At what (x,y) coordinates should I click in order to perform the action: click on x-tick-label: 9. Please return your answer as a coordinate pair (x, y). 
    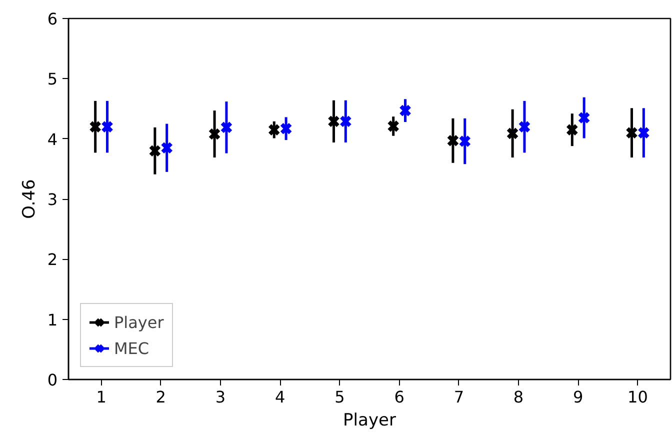
    Looking at the image, I should click on (578, 397).